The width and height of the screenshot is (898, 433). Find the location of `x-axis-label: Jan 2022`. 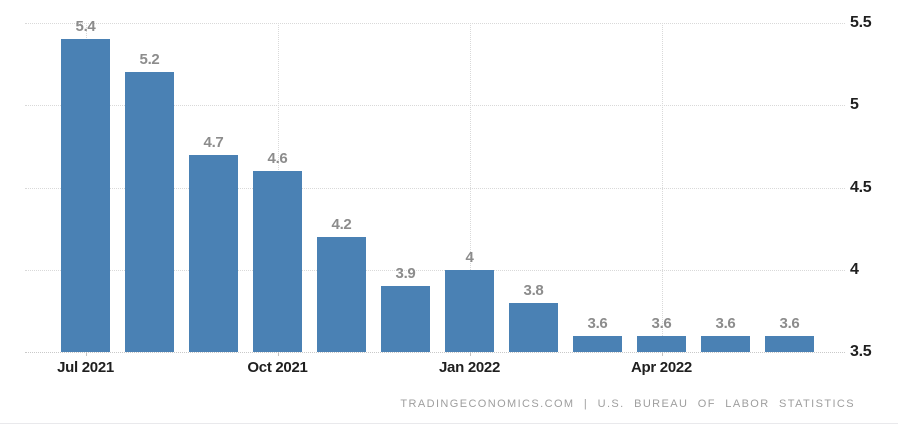

x-axis-label: Jan 2022 is located at coordinates (469, 367).